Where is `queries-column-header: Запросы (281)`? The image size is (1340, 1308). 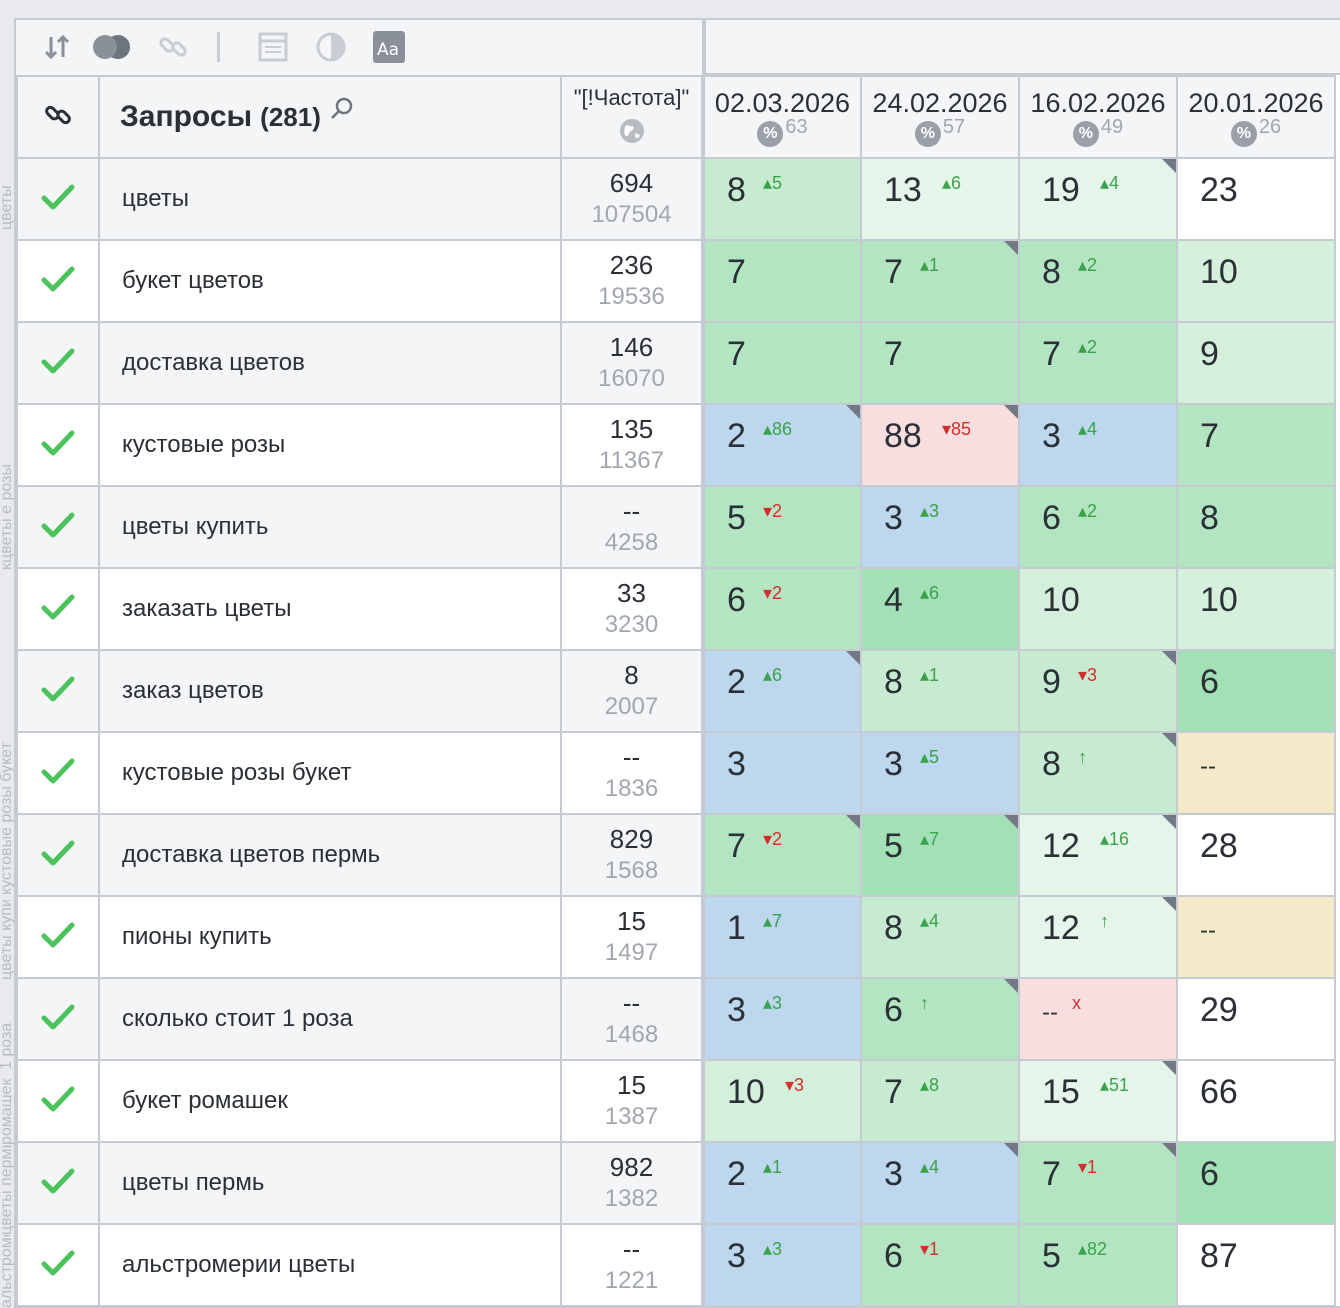
queries-column-header: Запросы (281) is located at coordinates (330, 117).